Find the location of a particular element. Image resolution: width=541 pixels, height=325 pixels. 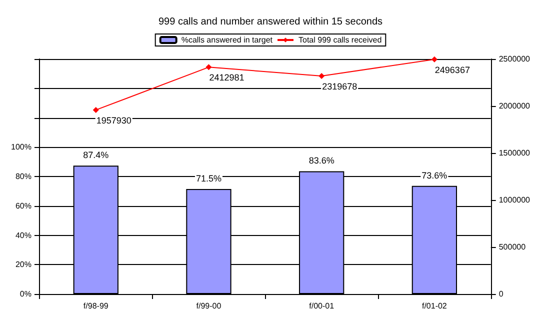

data-label: 83.6% is located at coordinates (321, 161).